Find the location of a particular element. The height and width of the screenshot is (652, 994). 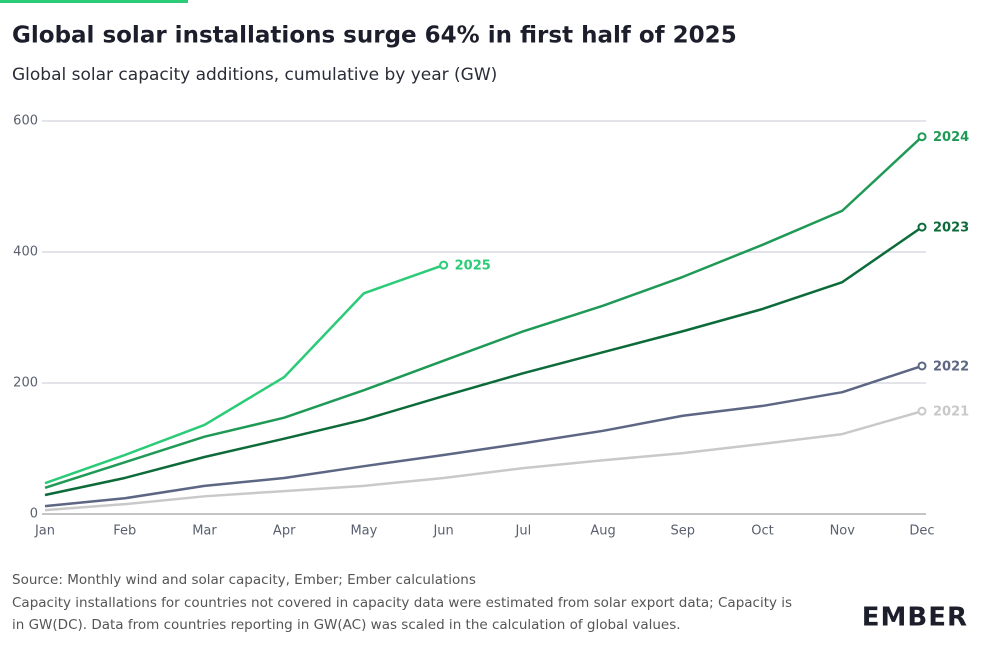

x-tick-label: Dec is located at coordinates (921, 531).